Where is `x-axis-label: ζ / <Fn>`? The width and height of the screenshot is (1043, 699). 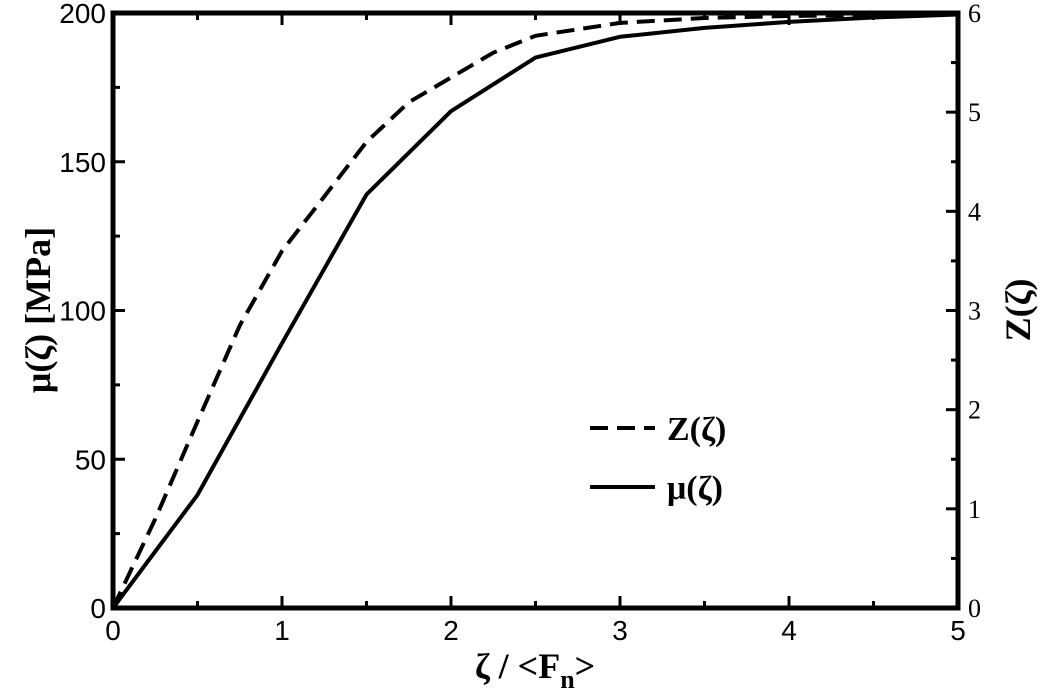 x-axis-label: ζ / <Fn> is located at coordinates (535, 670).